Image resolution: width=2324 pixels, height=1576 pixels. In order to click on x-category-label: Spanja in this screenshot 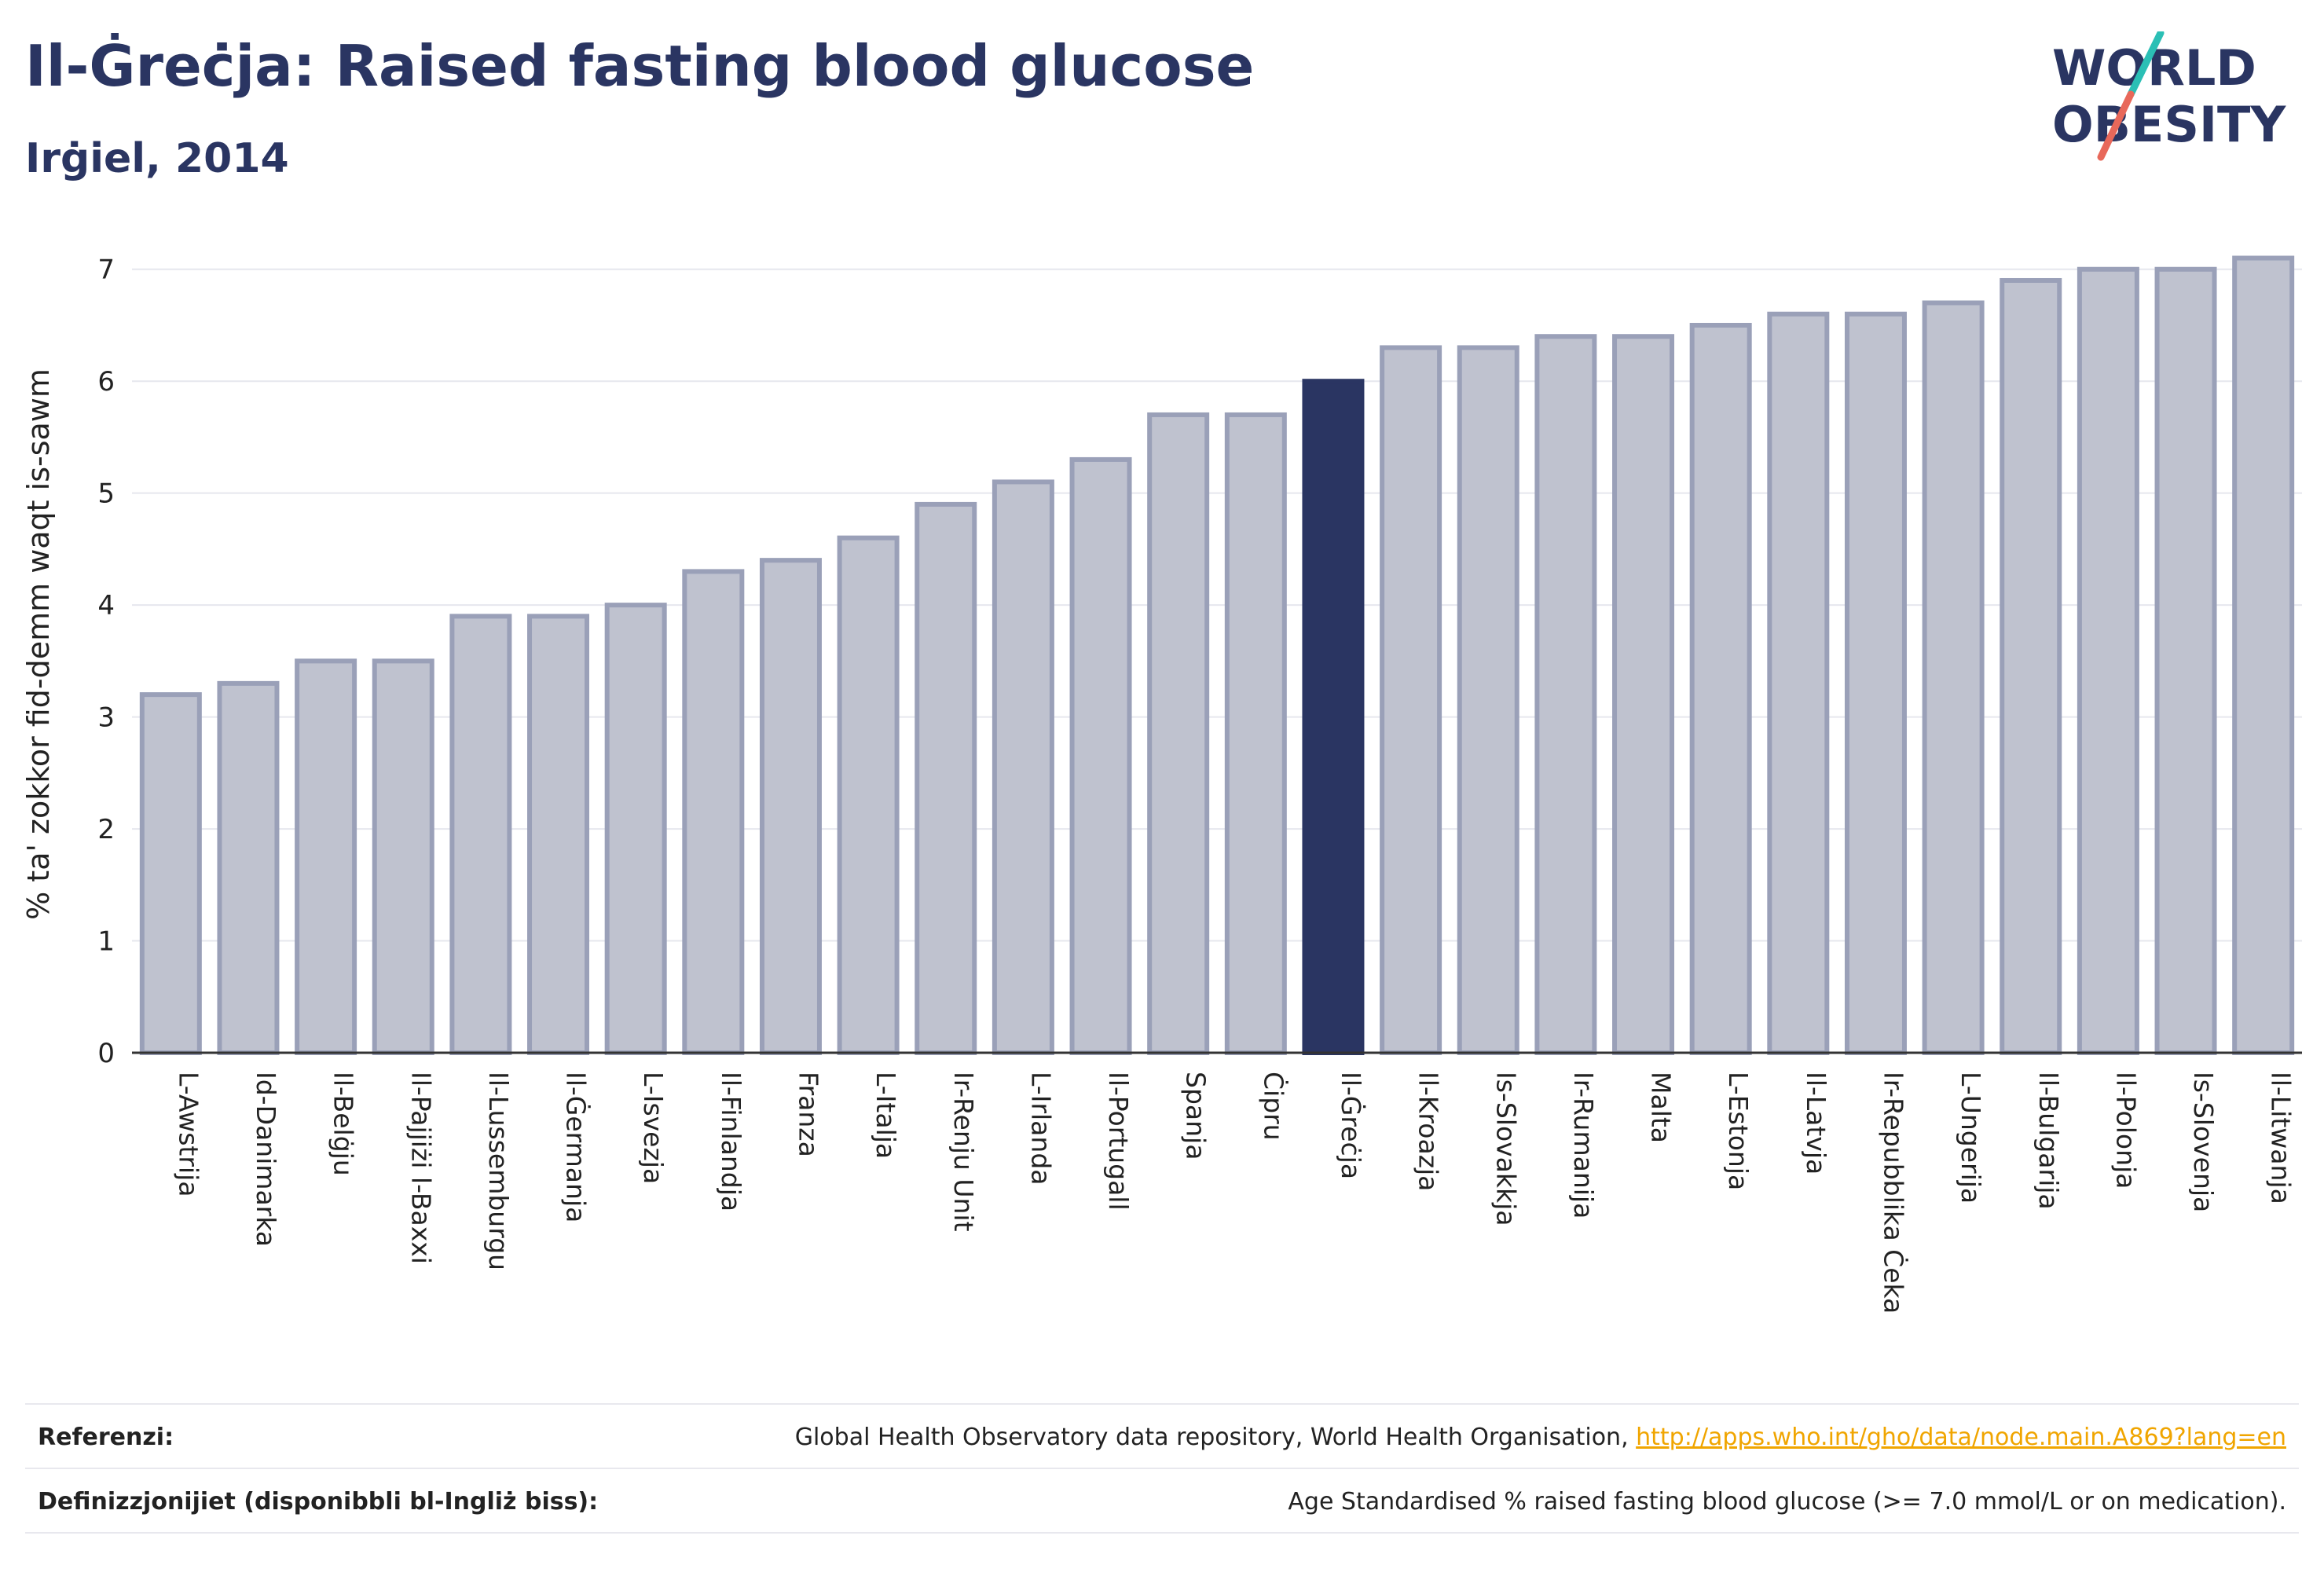, I will do `click(1196, 1116)`.